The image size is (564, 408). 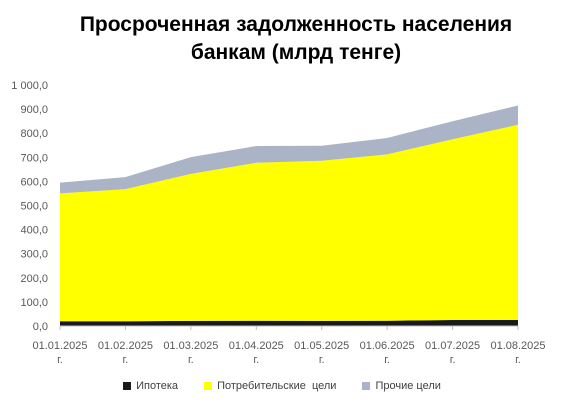 I want to click on x-tick-label: 01.03.2025 г., so click(x=190, y=353).